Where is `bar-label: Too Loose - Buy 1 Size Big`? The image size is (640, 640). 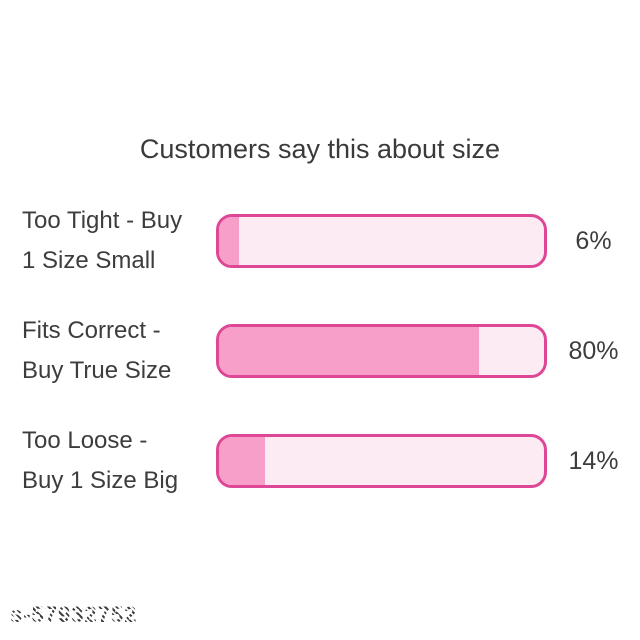 bar-label: Too Loose - Buy 1 Size Big is located at coordinates (108, 461).